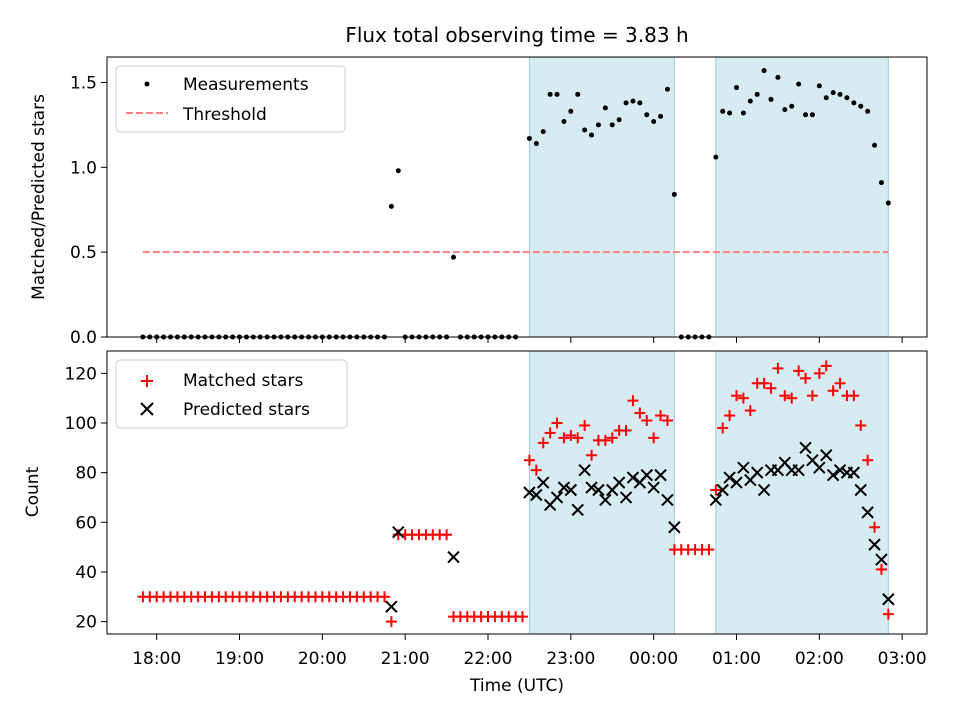 The width and height of the screenshot is (960, 720). What do you see at coordinates (147, 381) in the screenshot?
I see `legend-matched-marker` at bounding box center [147, 381].